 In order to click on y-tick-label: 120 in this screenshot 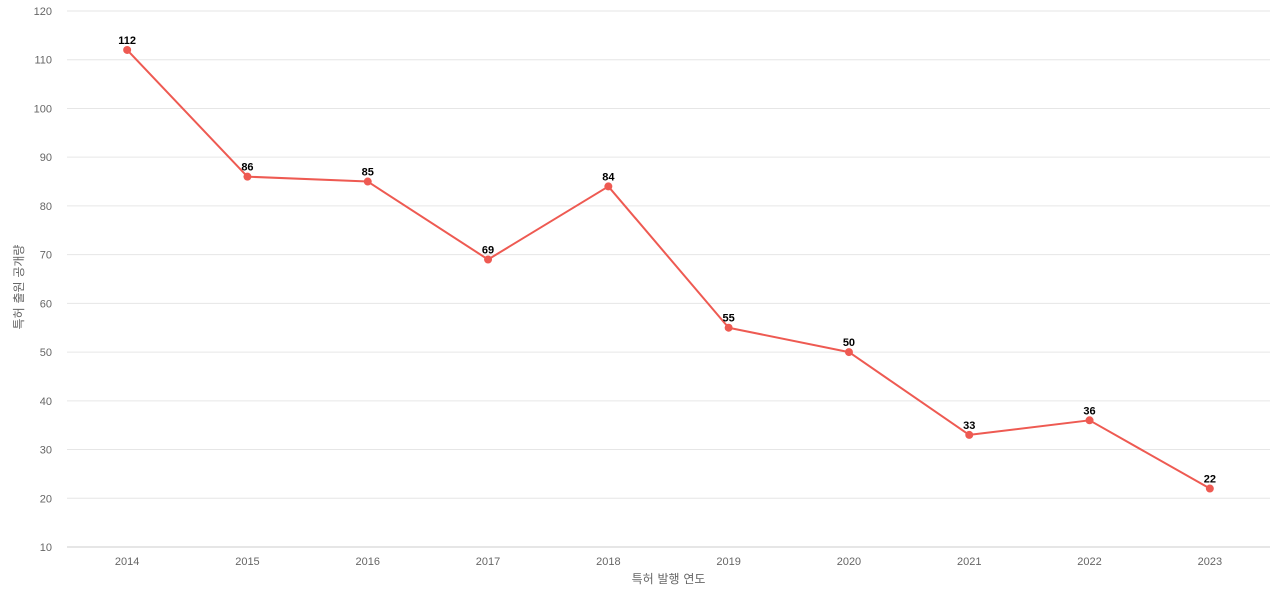, I will do `click(43, 12)`.